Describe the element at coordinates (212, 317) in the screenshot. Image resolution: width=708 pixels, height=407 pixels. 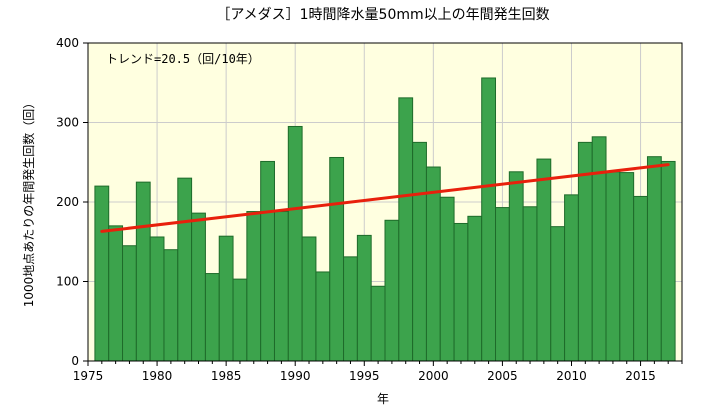
I see `bar-1984` at that location.